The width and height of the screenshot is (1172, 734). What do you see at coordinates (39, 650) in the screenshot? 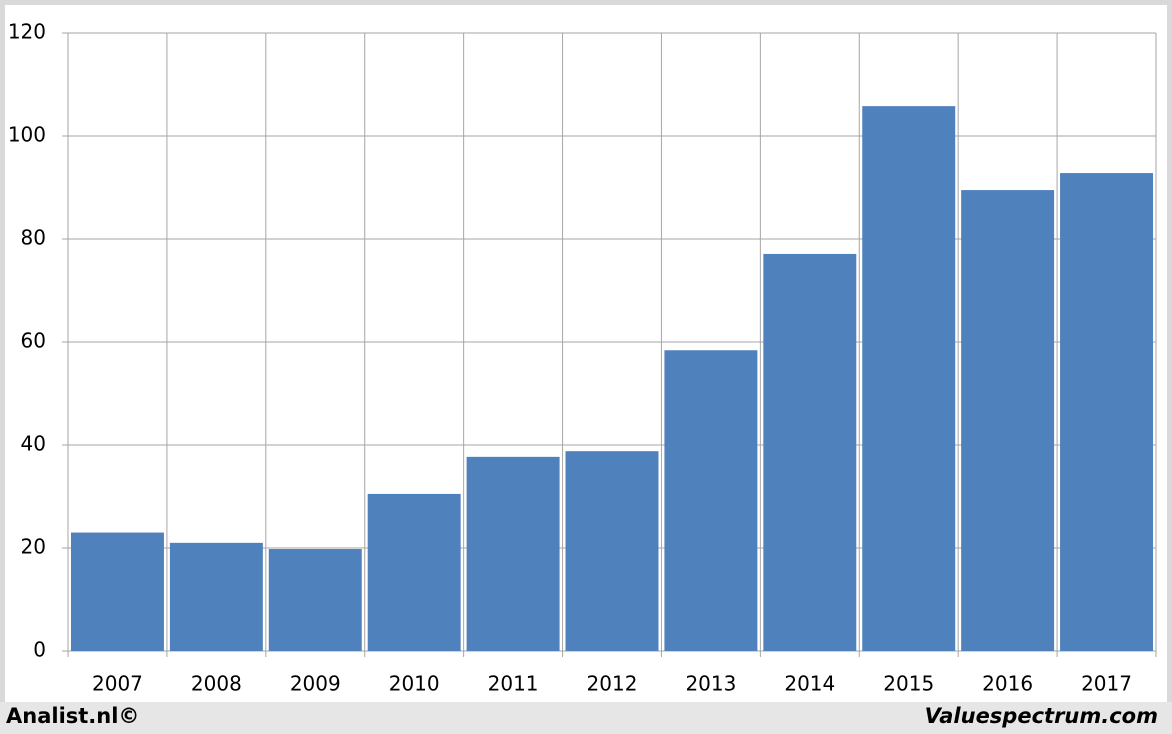
I see `y-tick-label: 0` at bounding box center [39, 650].